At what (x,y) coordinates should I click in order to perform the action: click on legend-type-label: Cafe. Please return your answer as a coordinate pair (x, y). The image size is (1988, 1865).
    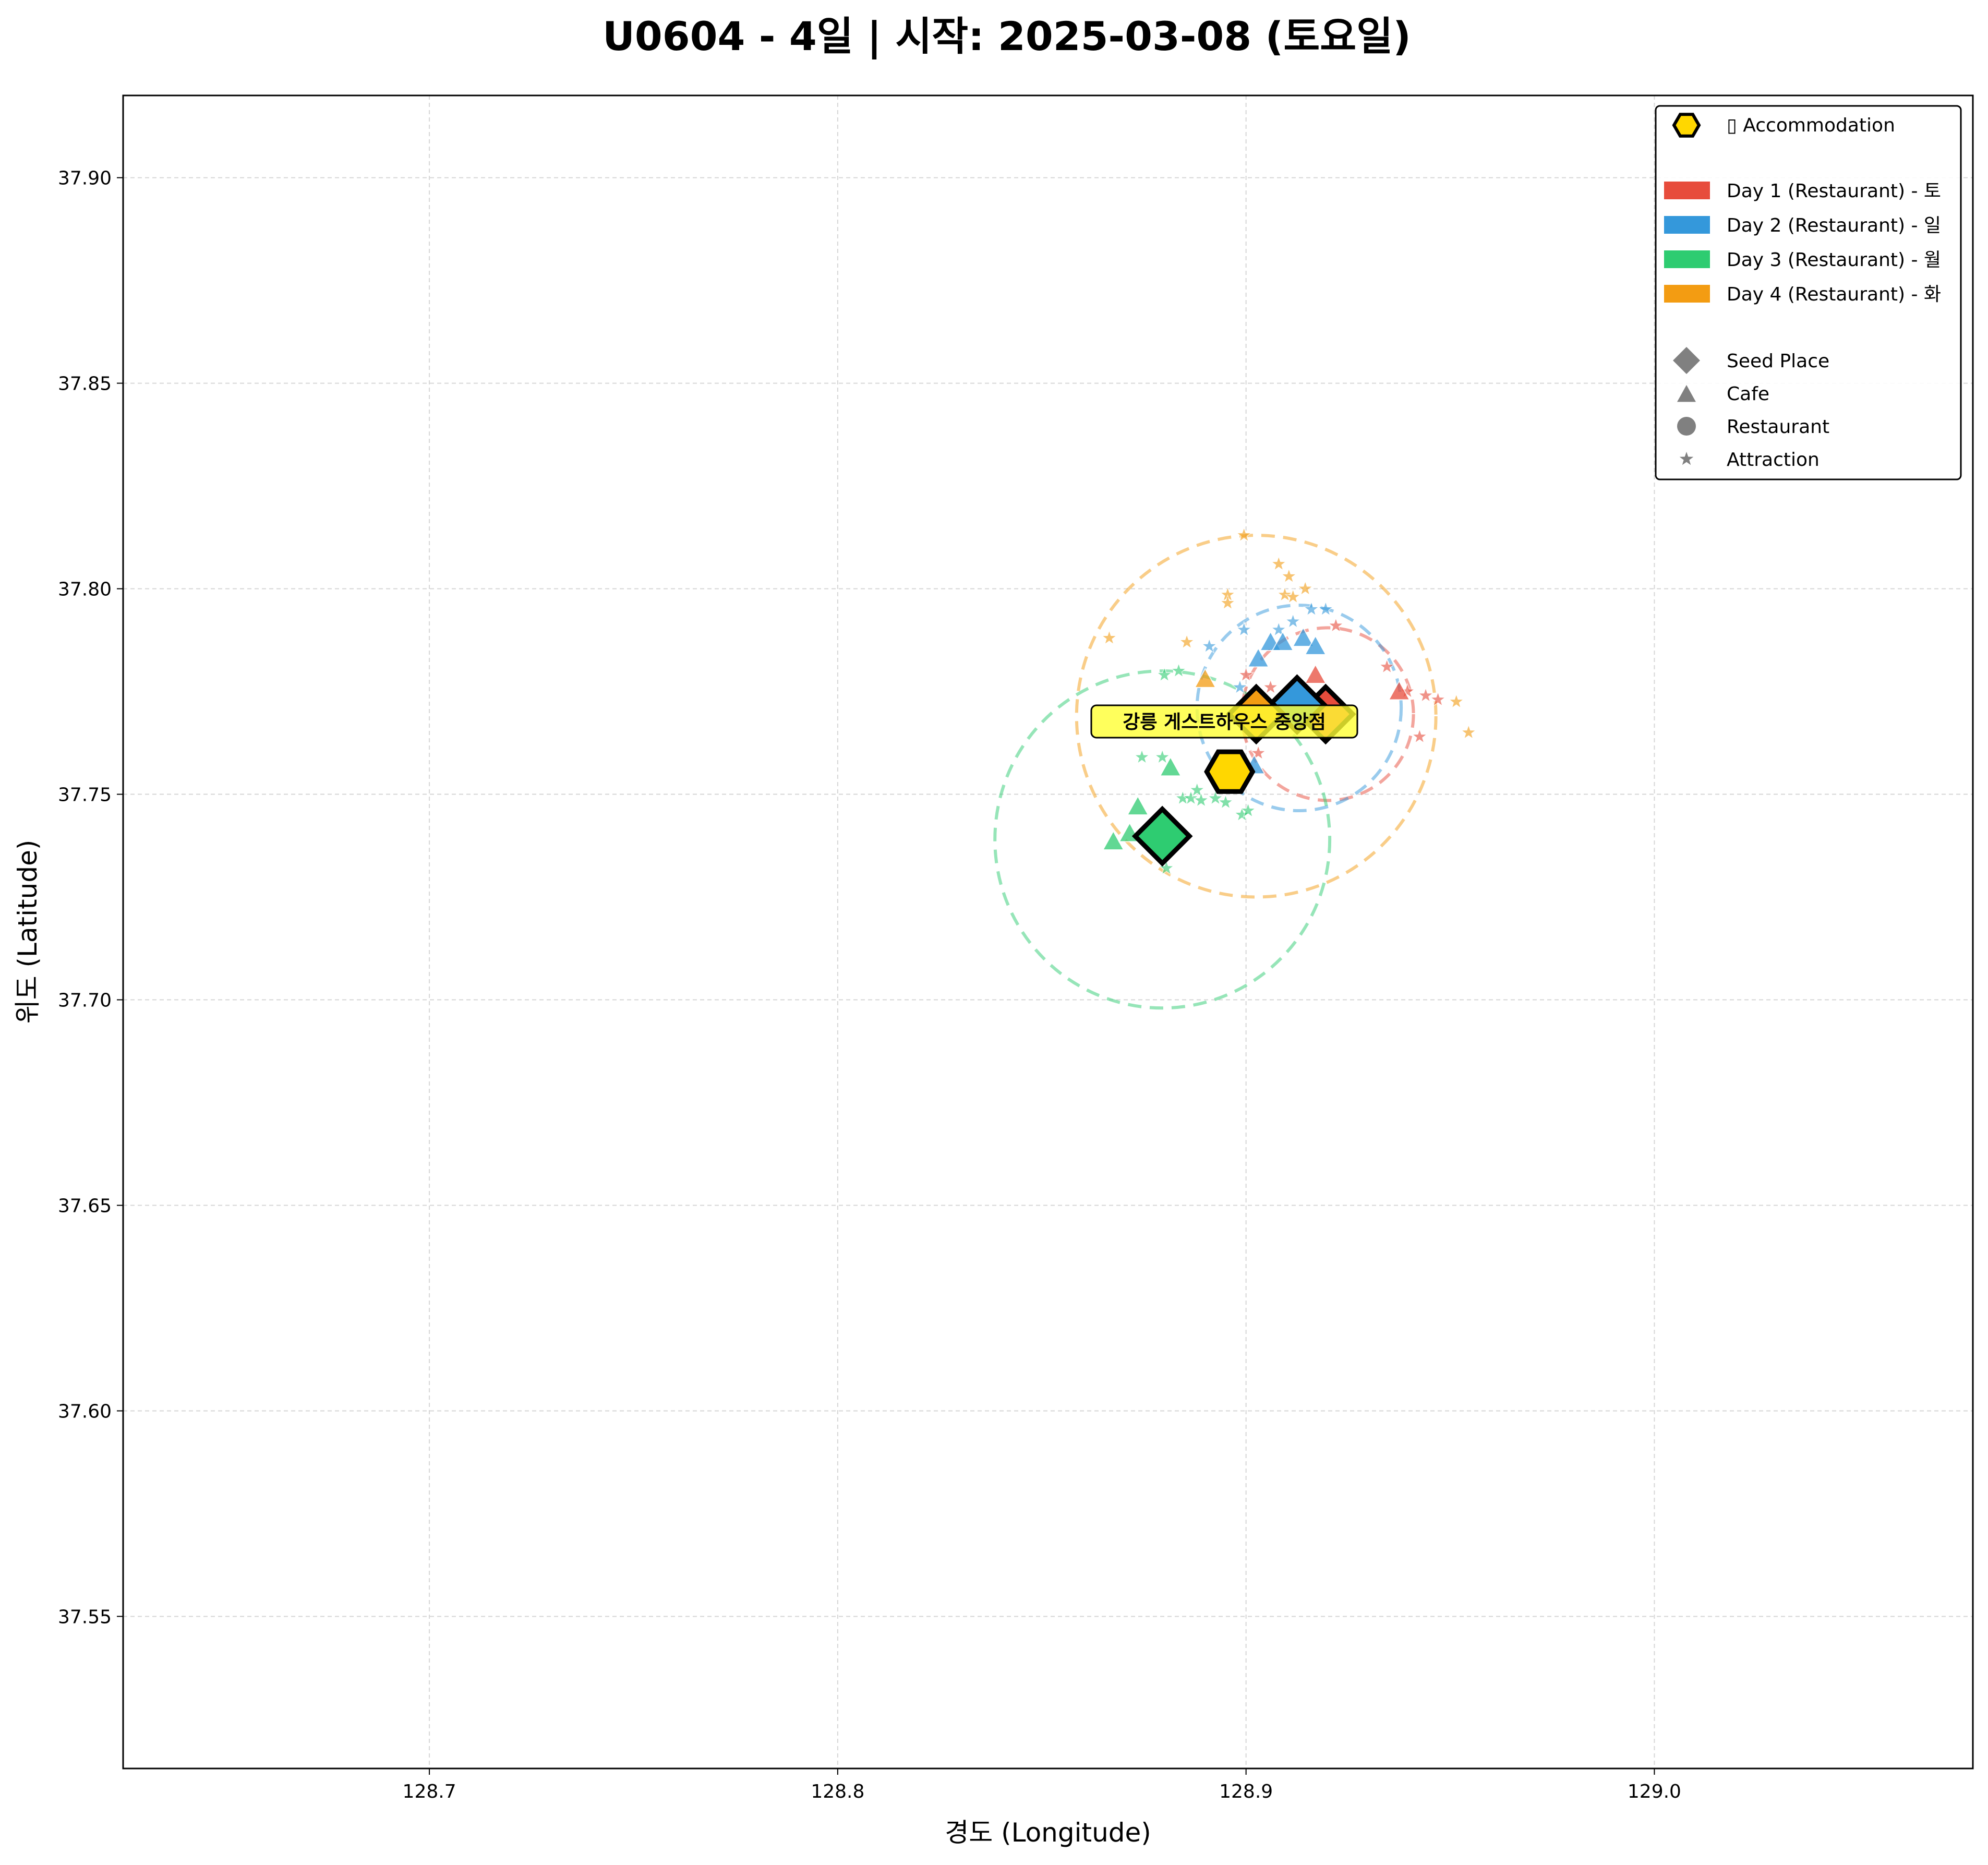
    Looking at the image, I should click on (1748, 394).